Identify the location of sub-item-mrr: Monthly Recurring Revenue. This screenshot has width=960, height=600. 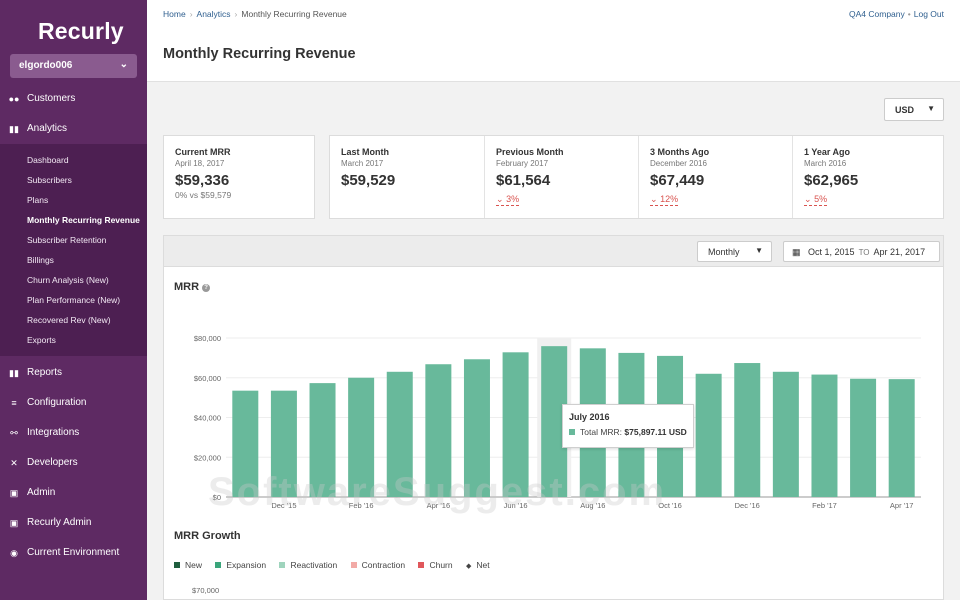
(83, 220).